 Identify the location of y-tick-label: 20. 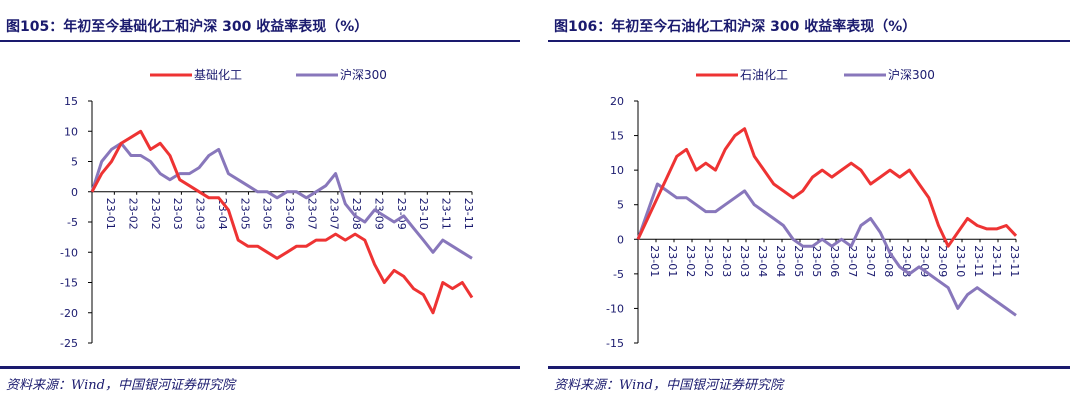
(617, 101).